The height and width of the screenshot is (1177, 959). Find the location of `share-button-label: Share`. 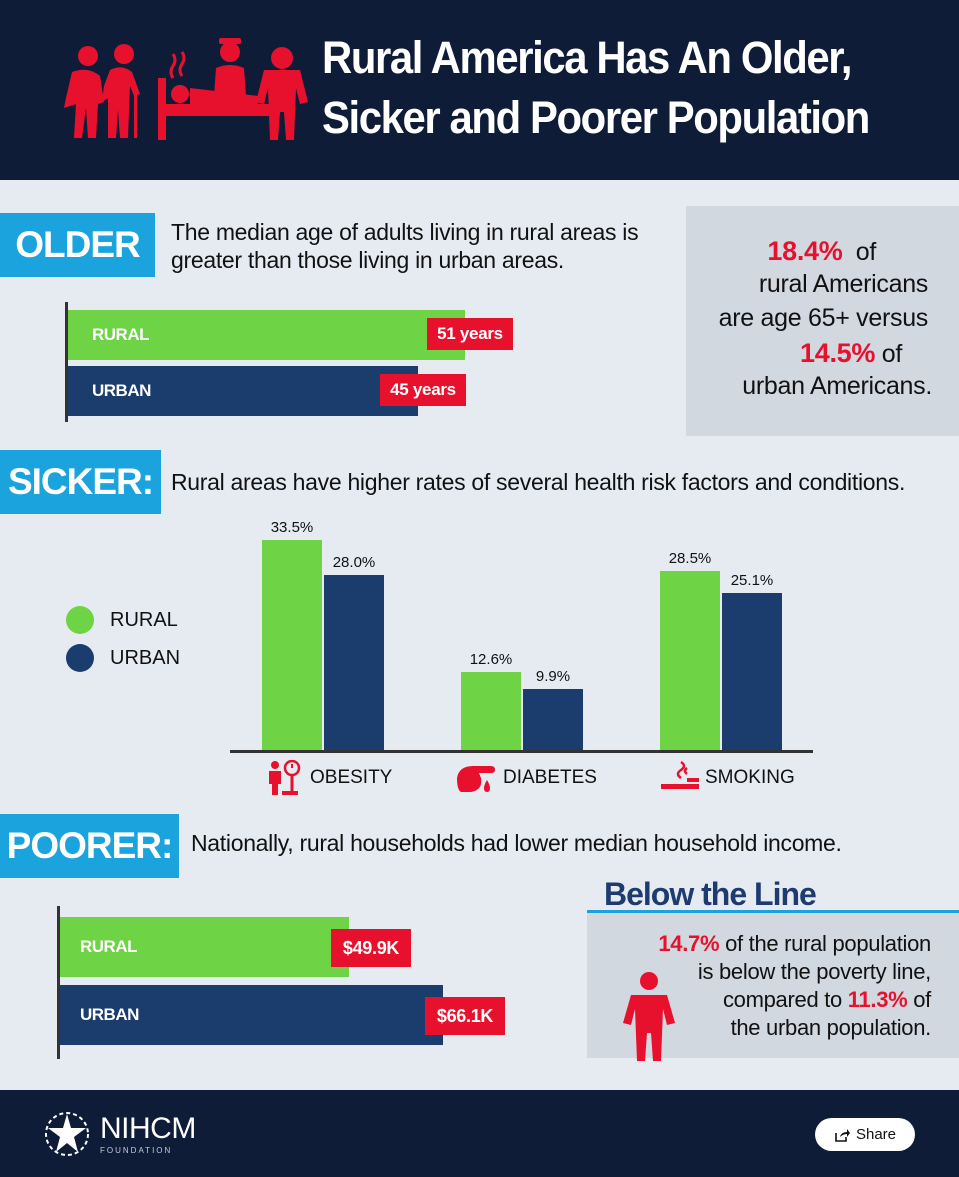

share-button-label: Share is located at coordinates (876, 1134).